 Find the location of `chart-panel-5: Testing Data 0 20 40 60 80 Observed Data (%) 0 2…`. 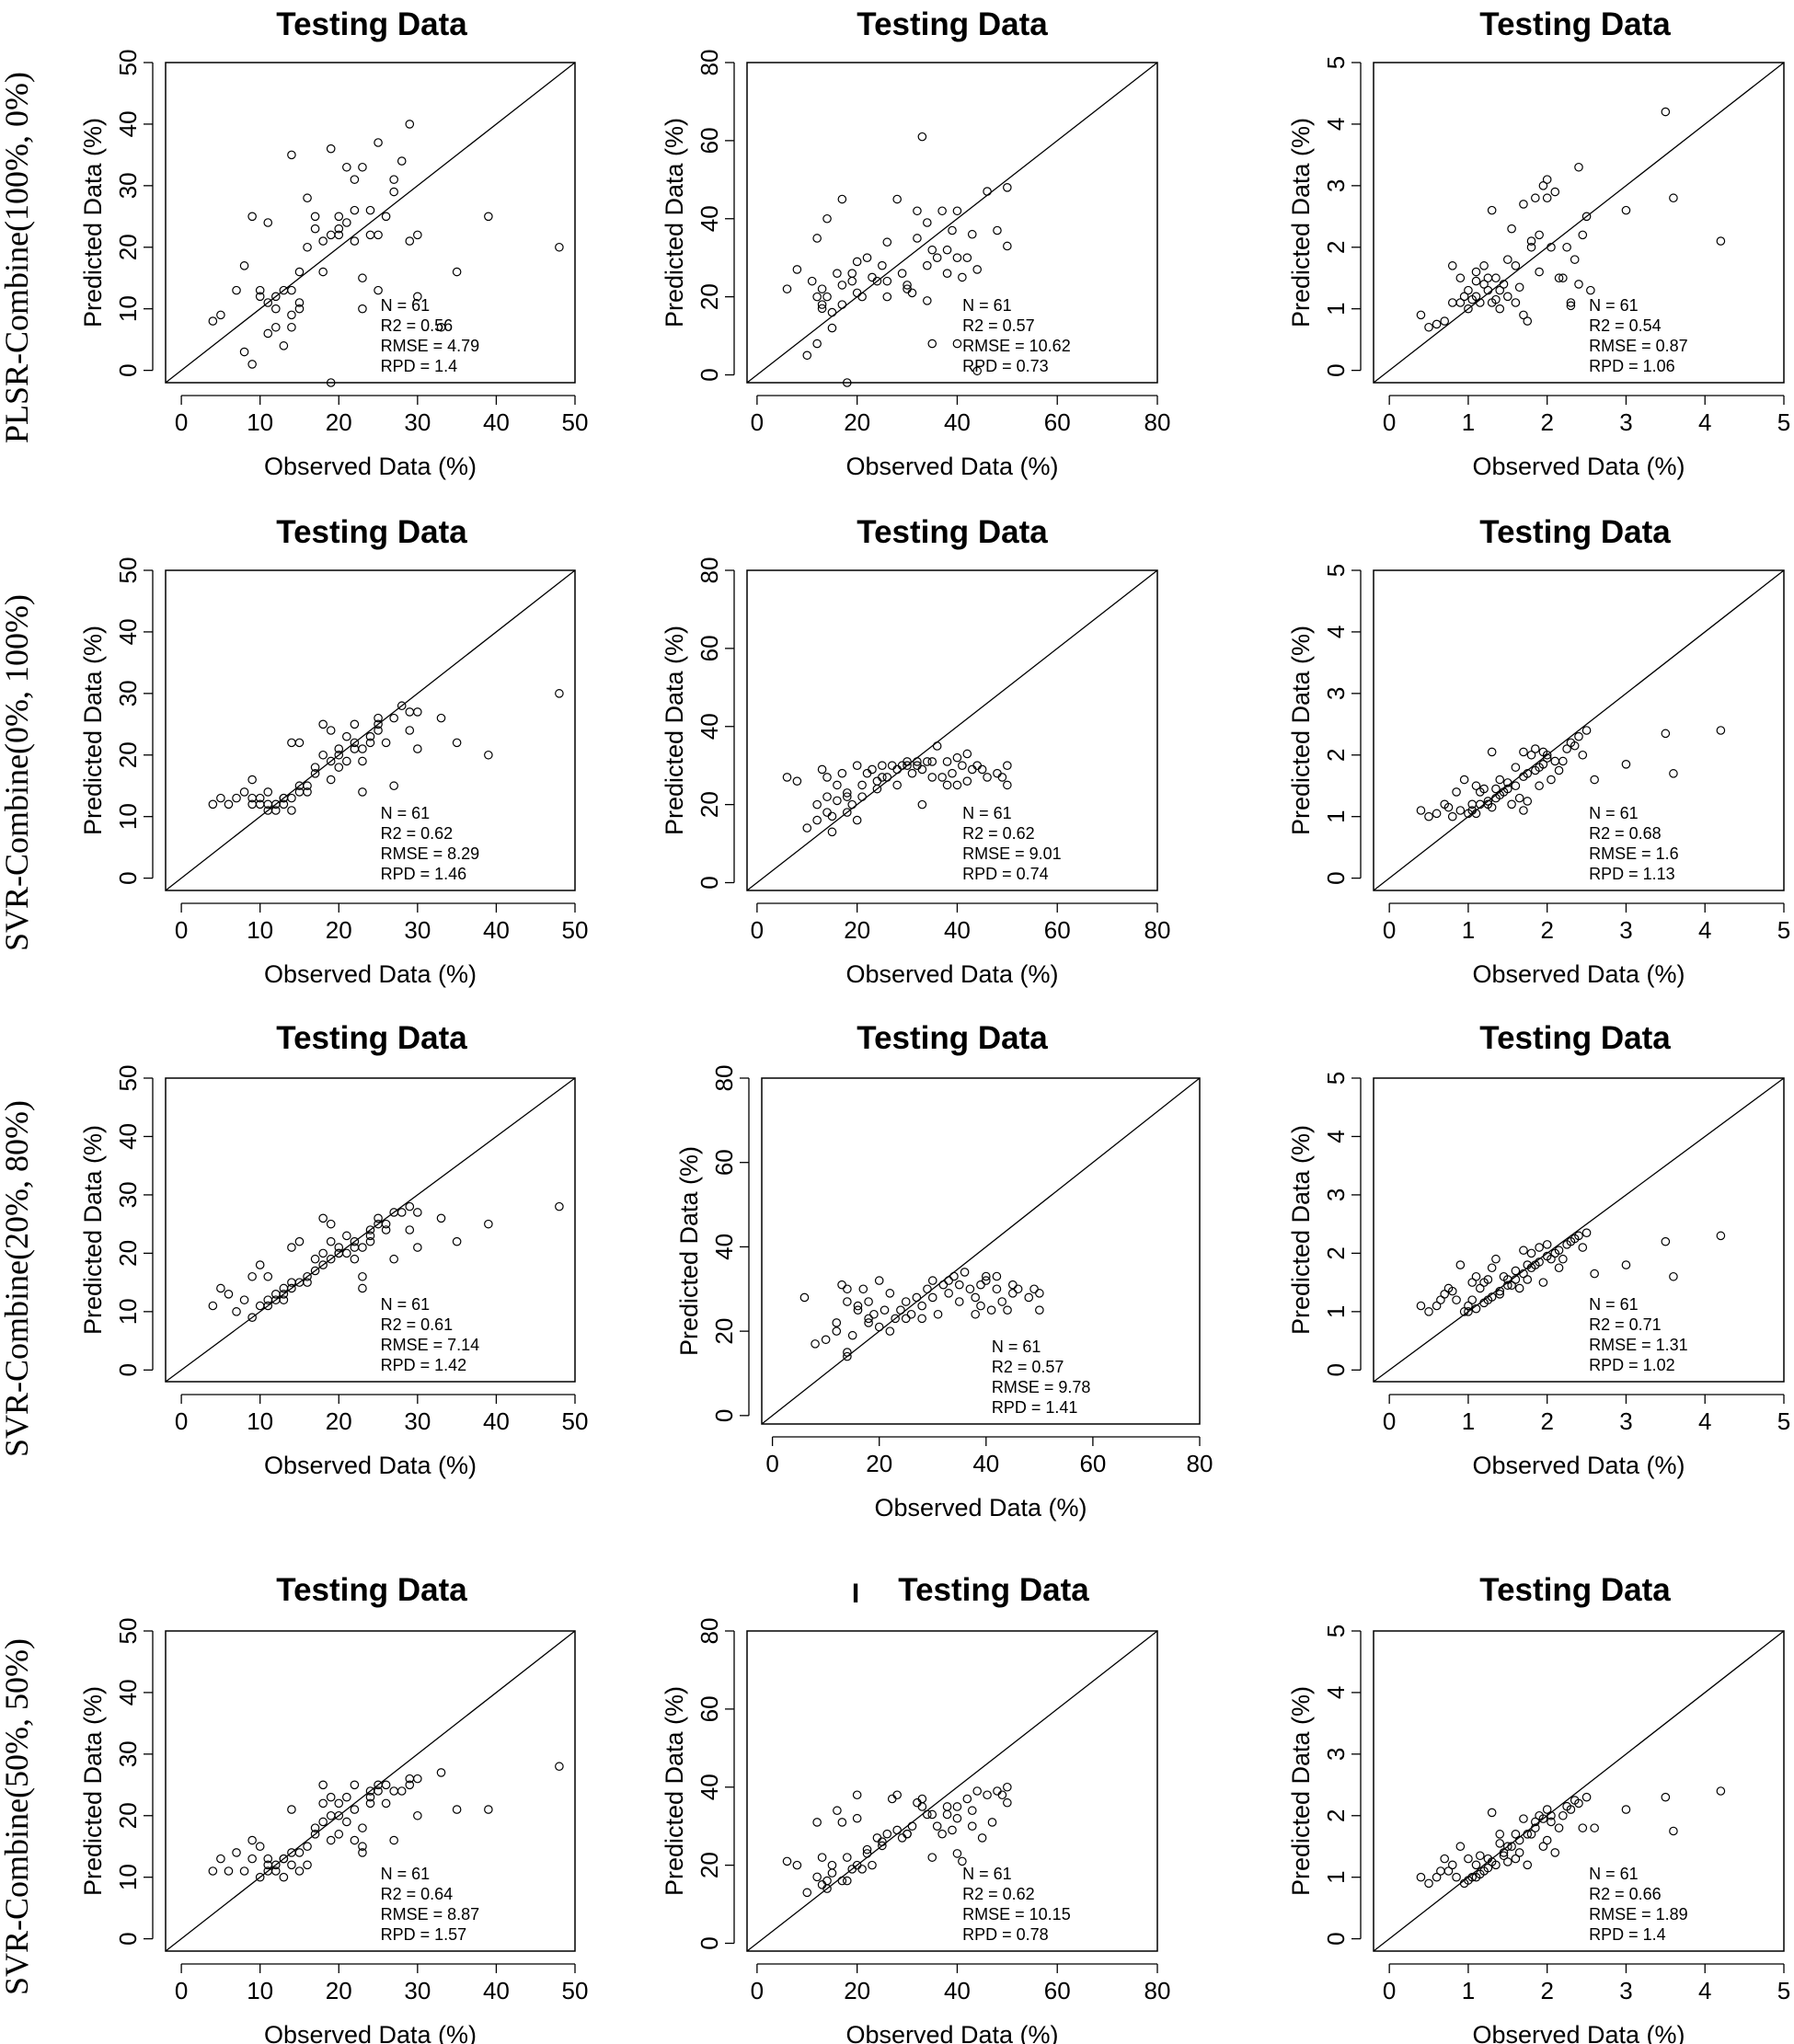

chart-panel-5: Testing Data 0 20 40 60 80 Observed Data (%) 0 2… is located at coordinates (915, 751).